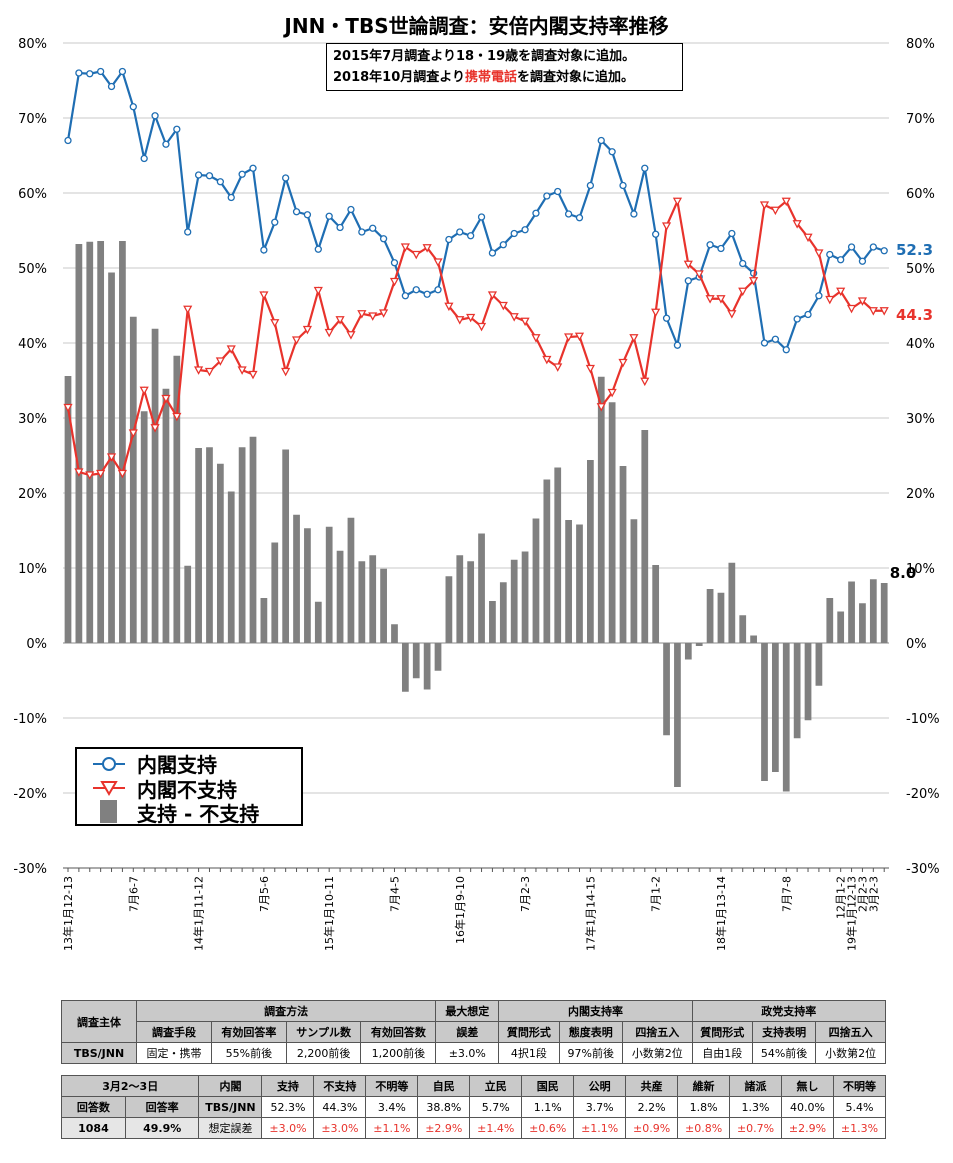 The width and height of the screenshot is (953, 1163). I want to click on table-cell: 54%前後, so click(784, 1053).